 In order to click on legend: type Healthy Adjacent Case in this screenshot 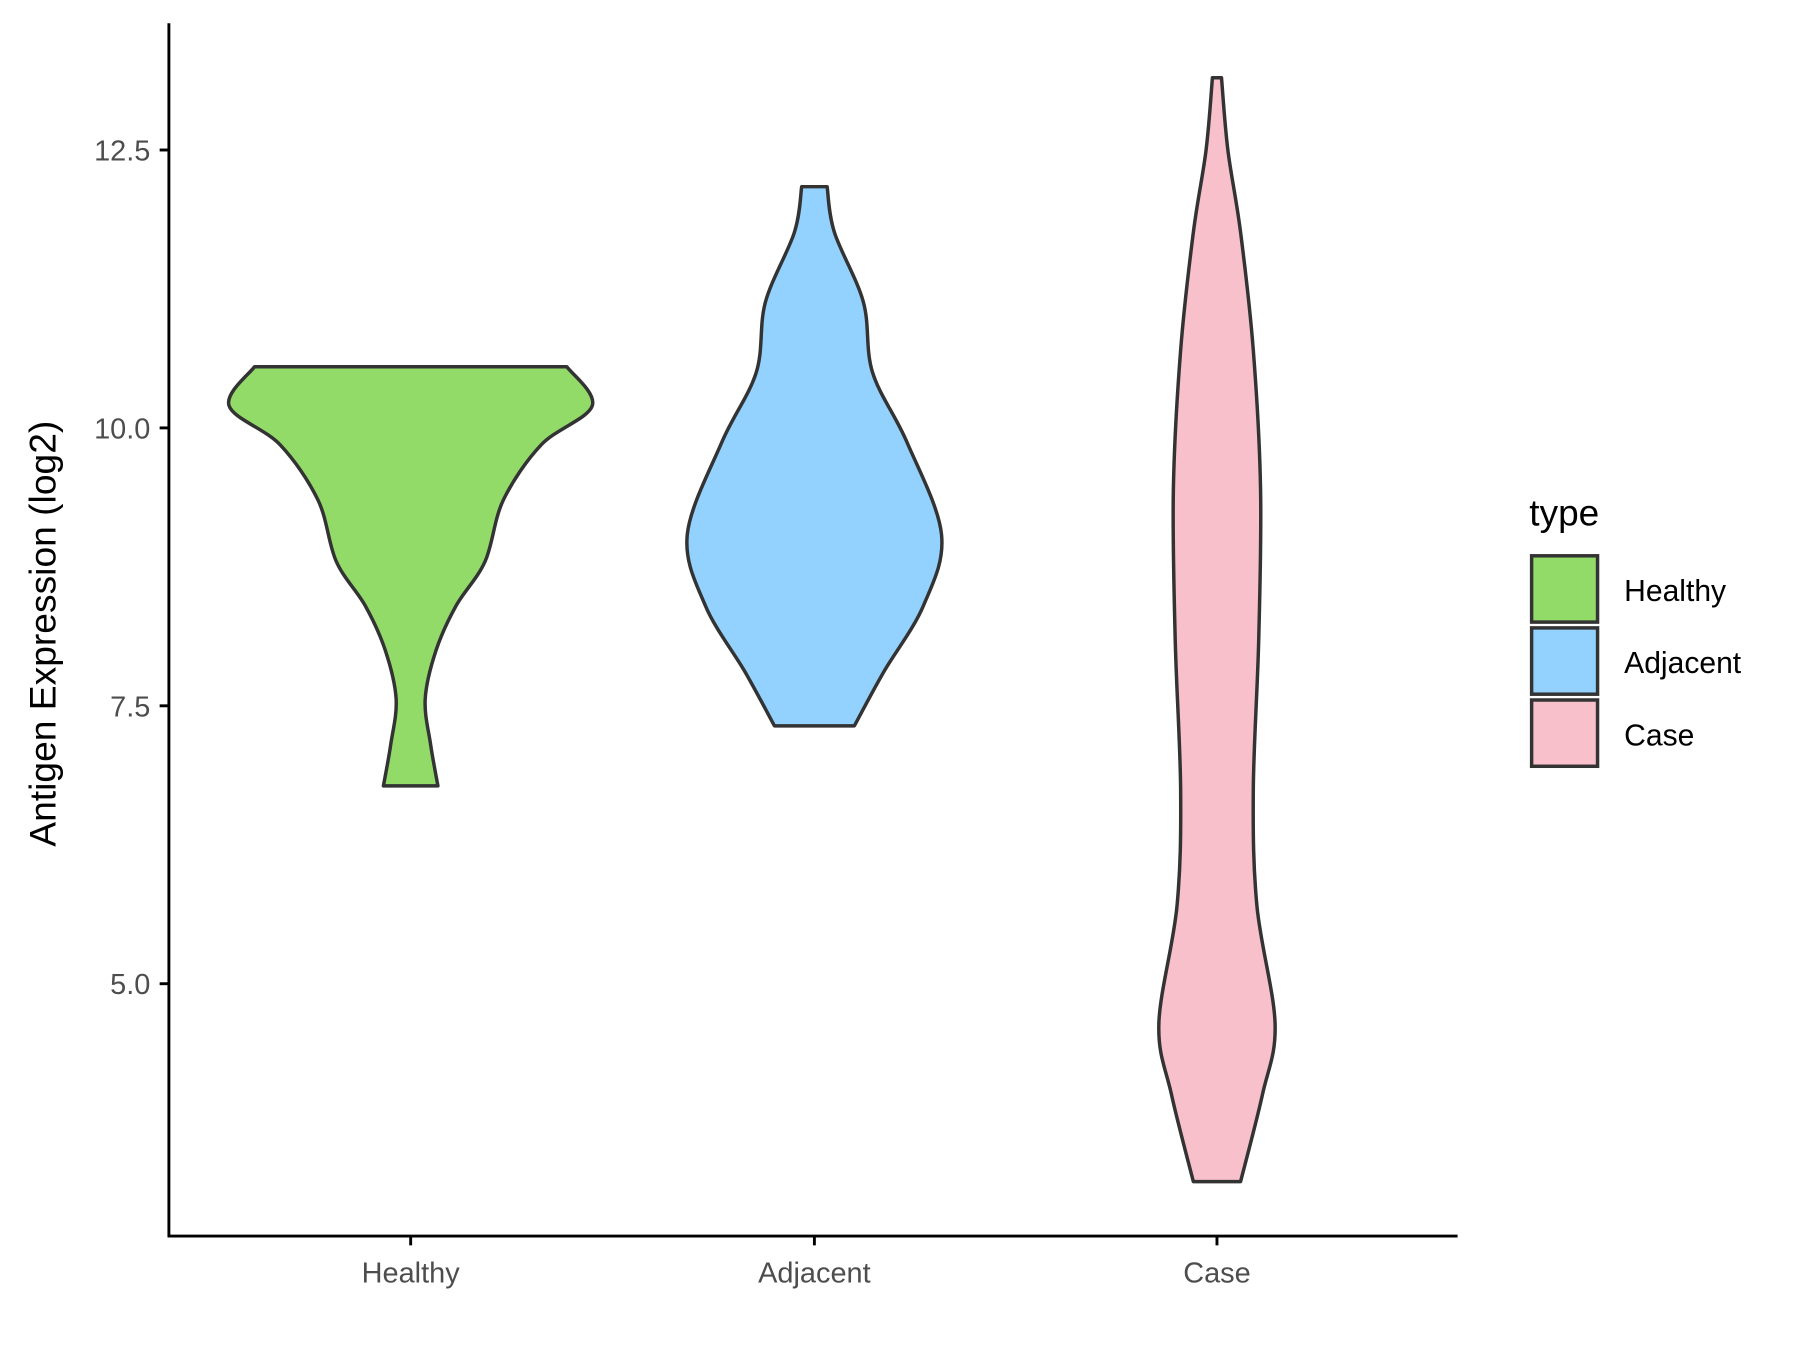, I will do `click(1635, 630)`.